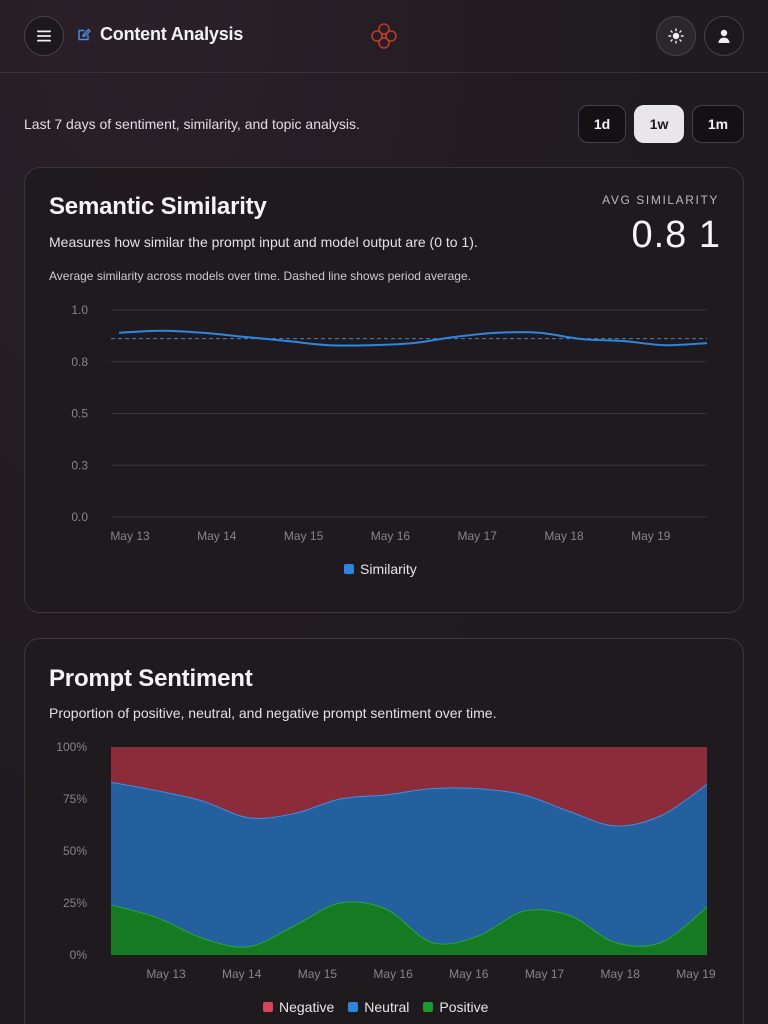 The width and height of the screenshot is (768, 1024). Describe the element at coordinates (151, 678) in the screenshot. I see `card-title: Prompt Sentiment` at that location.